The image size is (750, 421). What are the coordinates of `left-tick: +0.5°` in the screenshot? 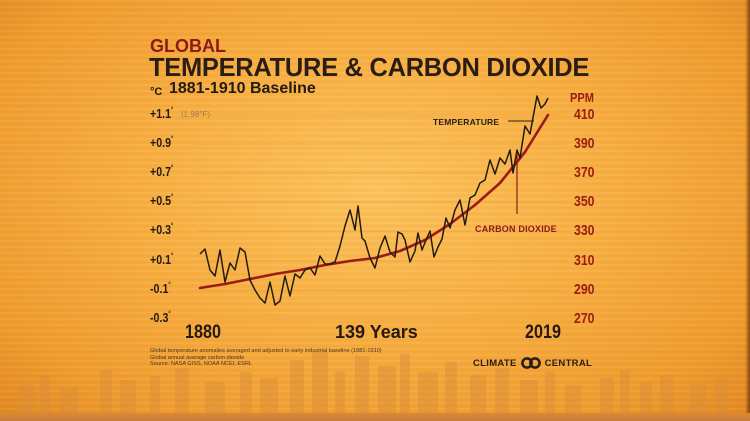 It's located at (162, 200).